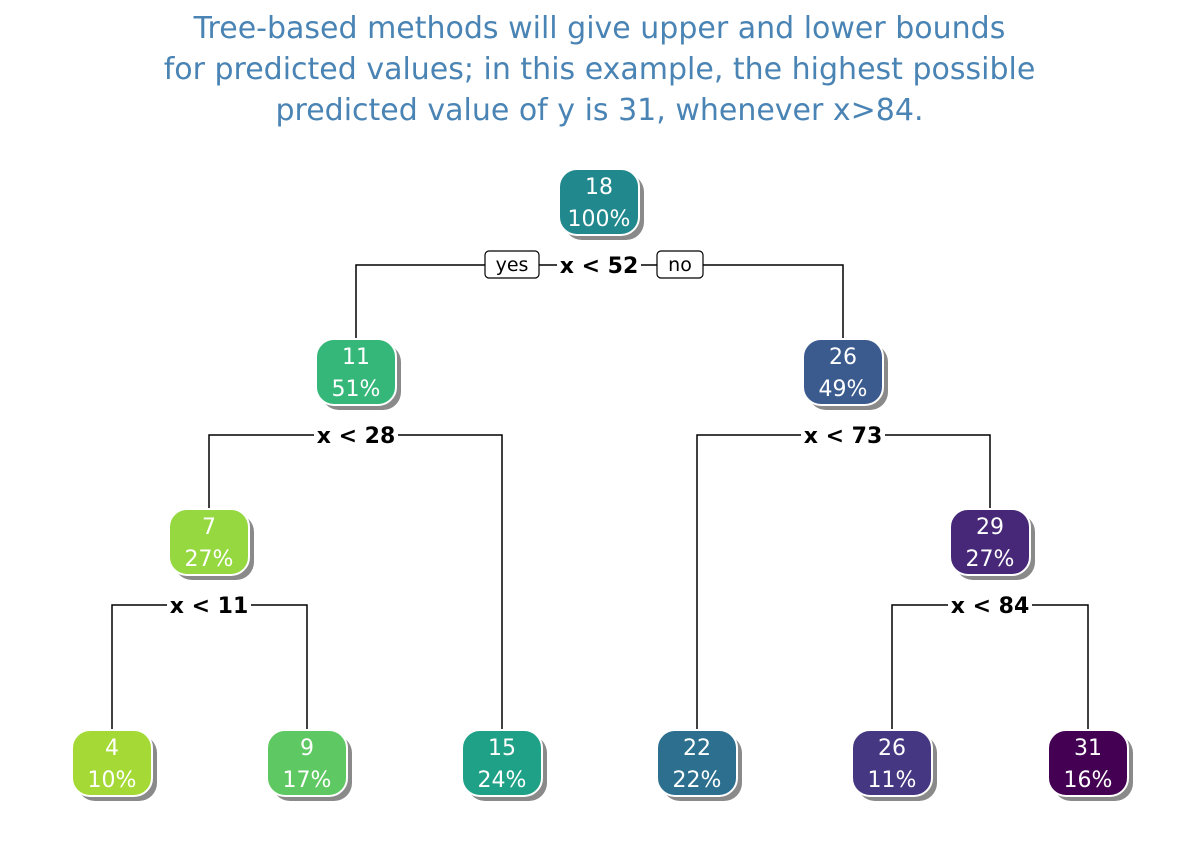  Describe the element at coordinates (1088, 780) in the screenshot. I see `node-percent: 16%` at that location.